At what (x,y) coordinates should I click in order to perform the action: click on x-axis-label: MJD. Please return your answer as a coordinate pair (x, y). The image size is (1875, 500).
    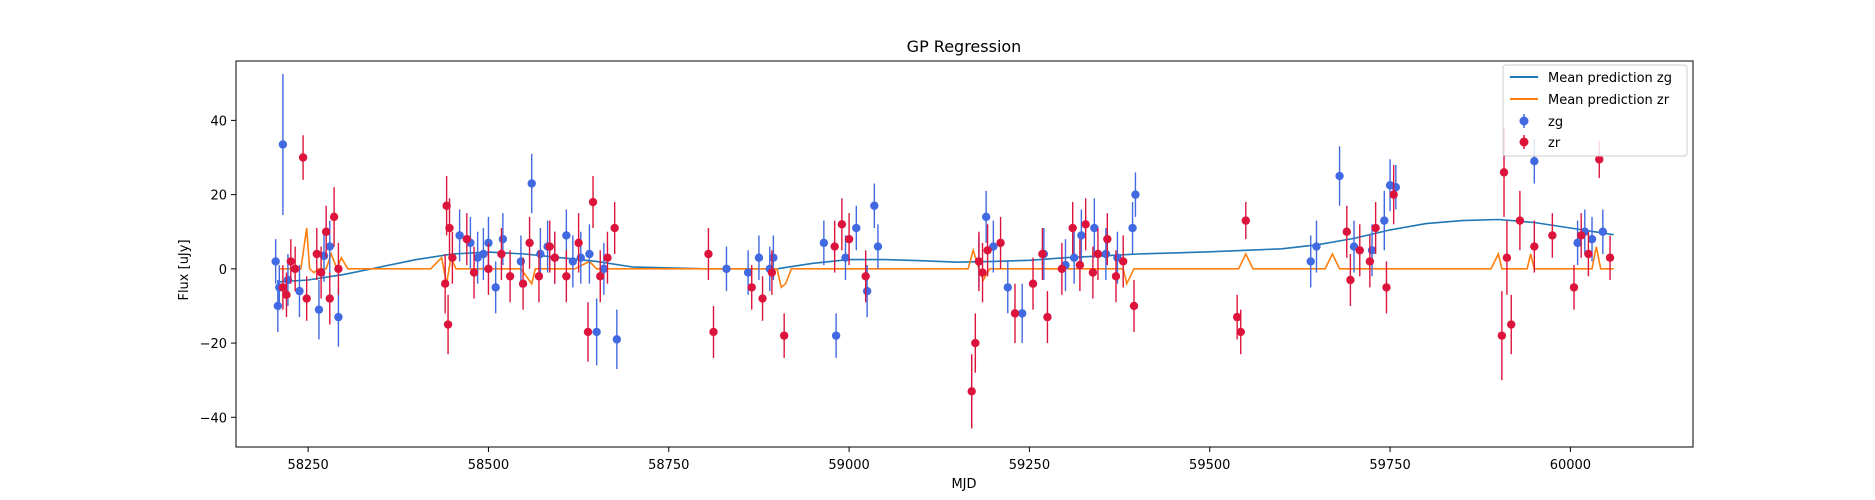
    Looking at the image, I should click on (963, 484).